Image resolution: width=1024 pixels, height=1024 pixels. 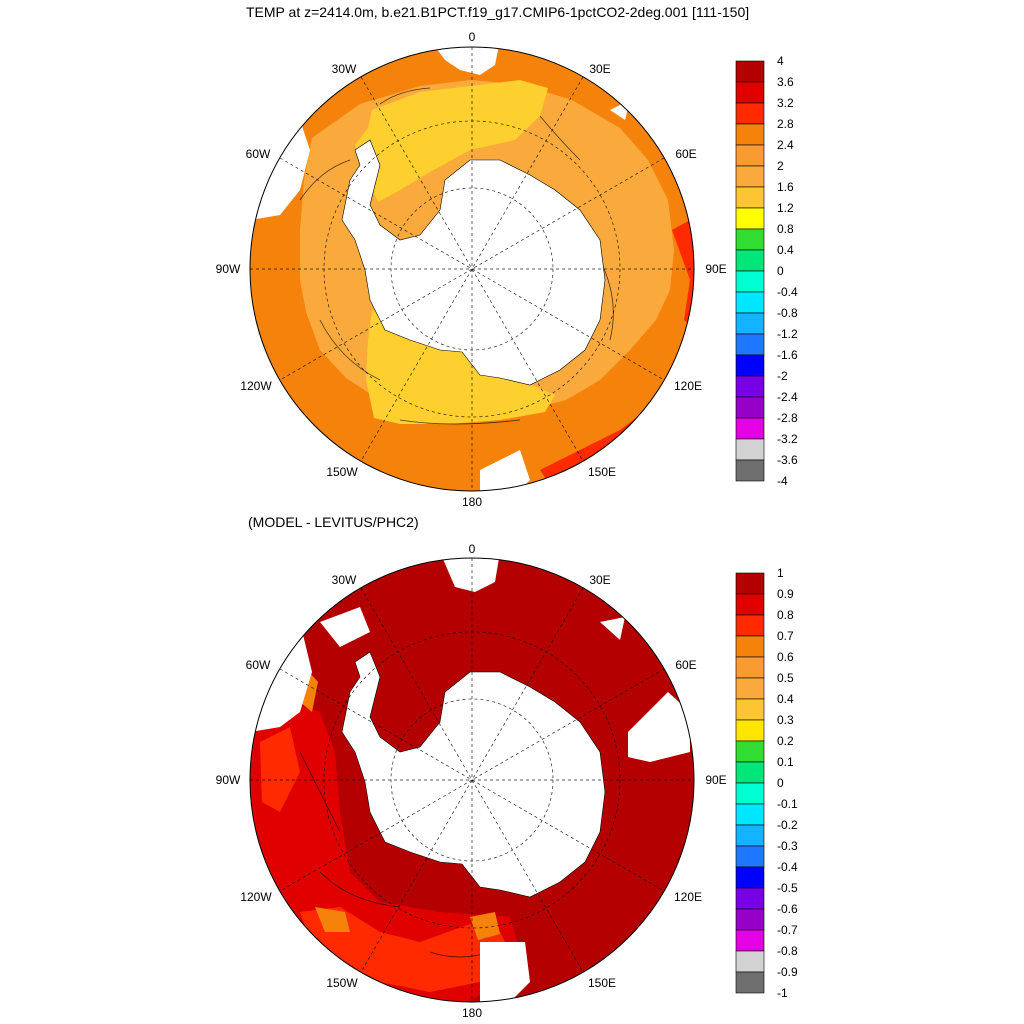 What do you see at coordinates (785, 741) in the screenshot?
I see `colorbar-label: 0.2` at bounding box center [785, 741].